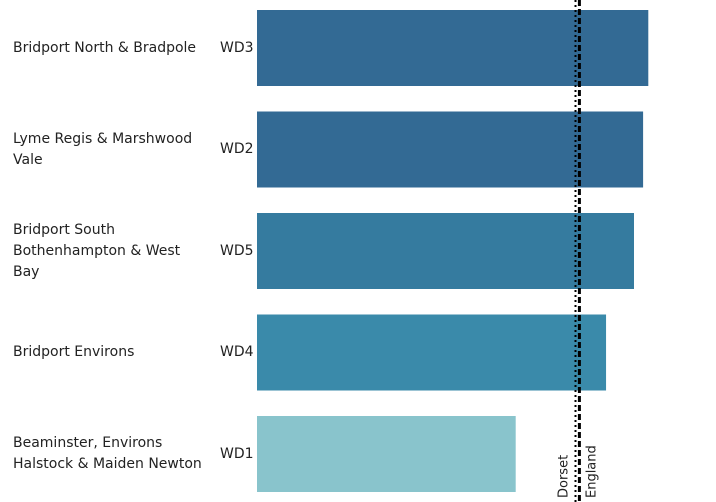 The width and height of the screenshot is (716, 502). What do you see at coordinates (103, 149) in the screenshot?
I see `category-name: Lyme Regis & Marshwood Vale` at bounding box center [103, 149].